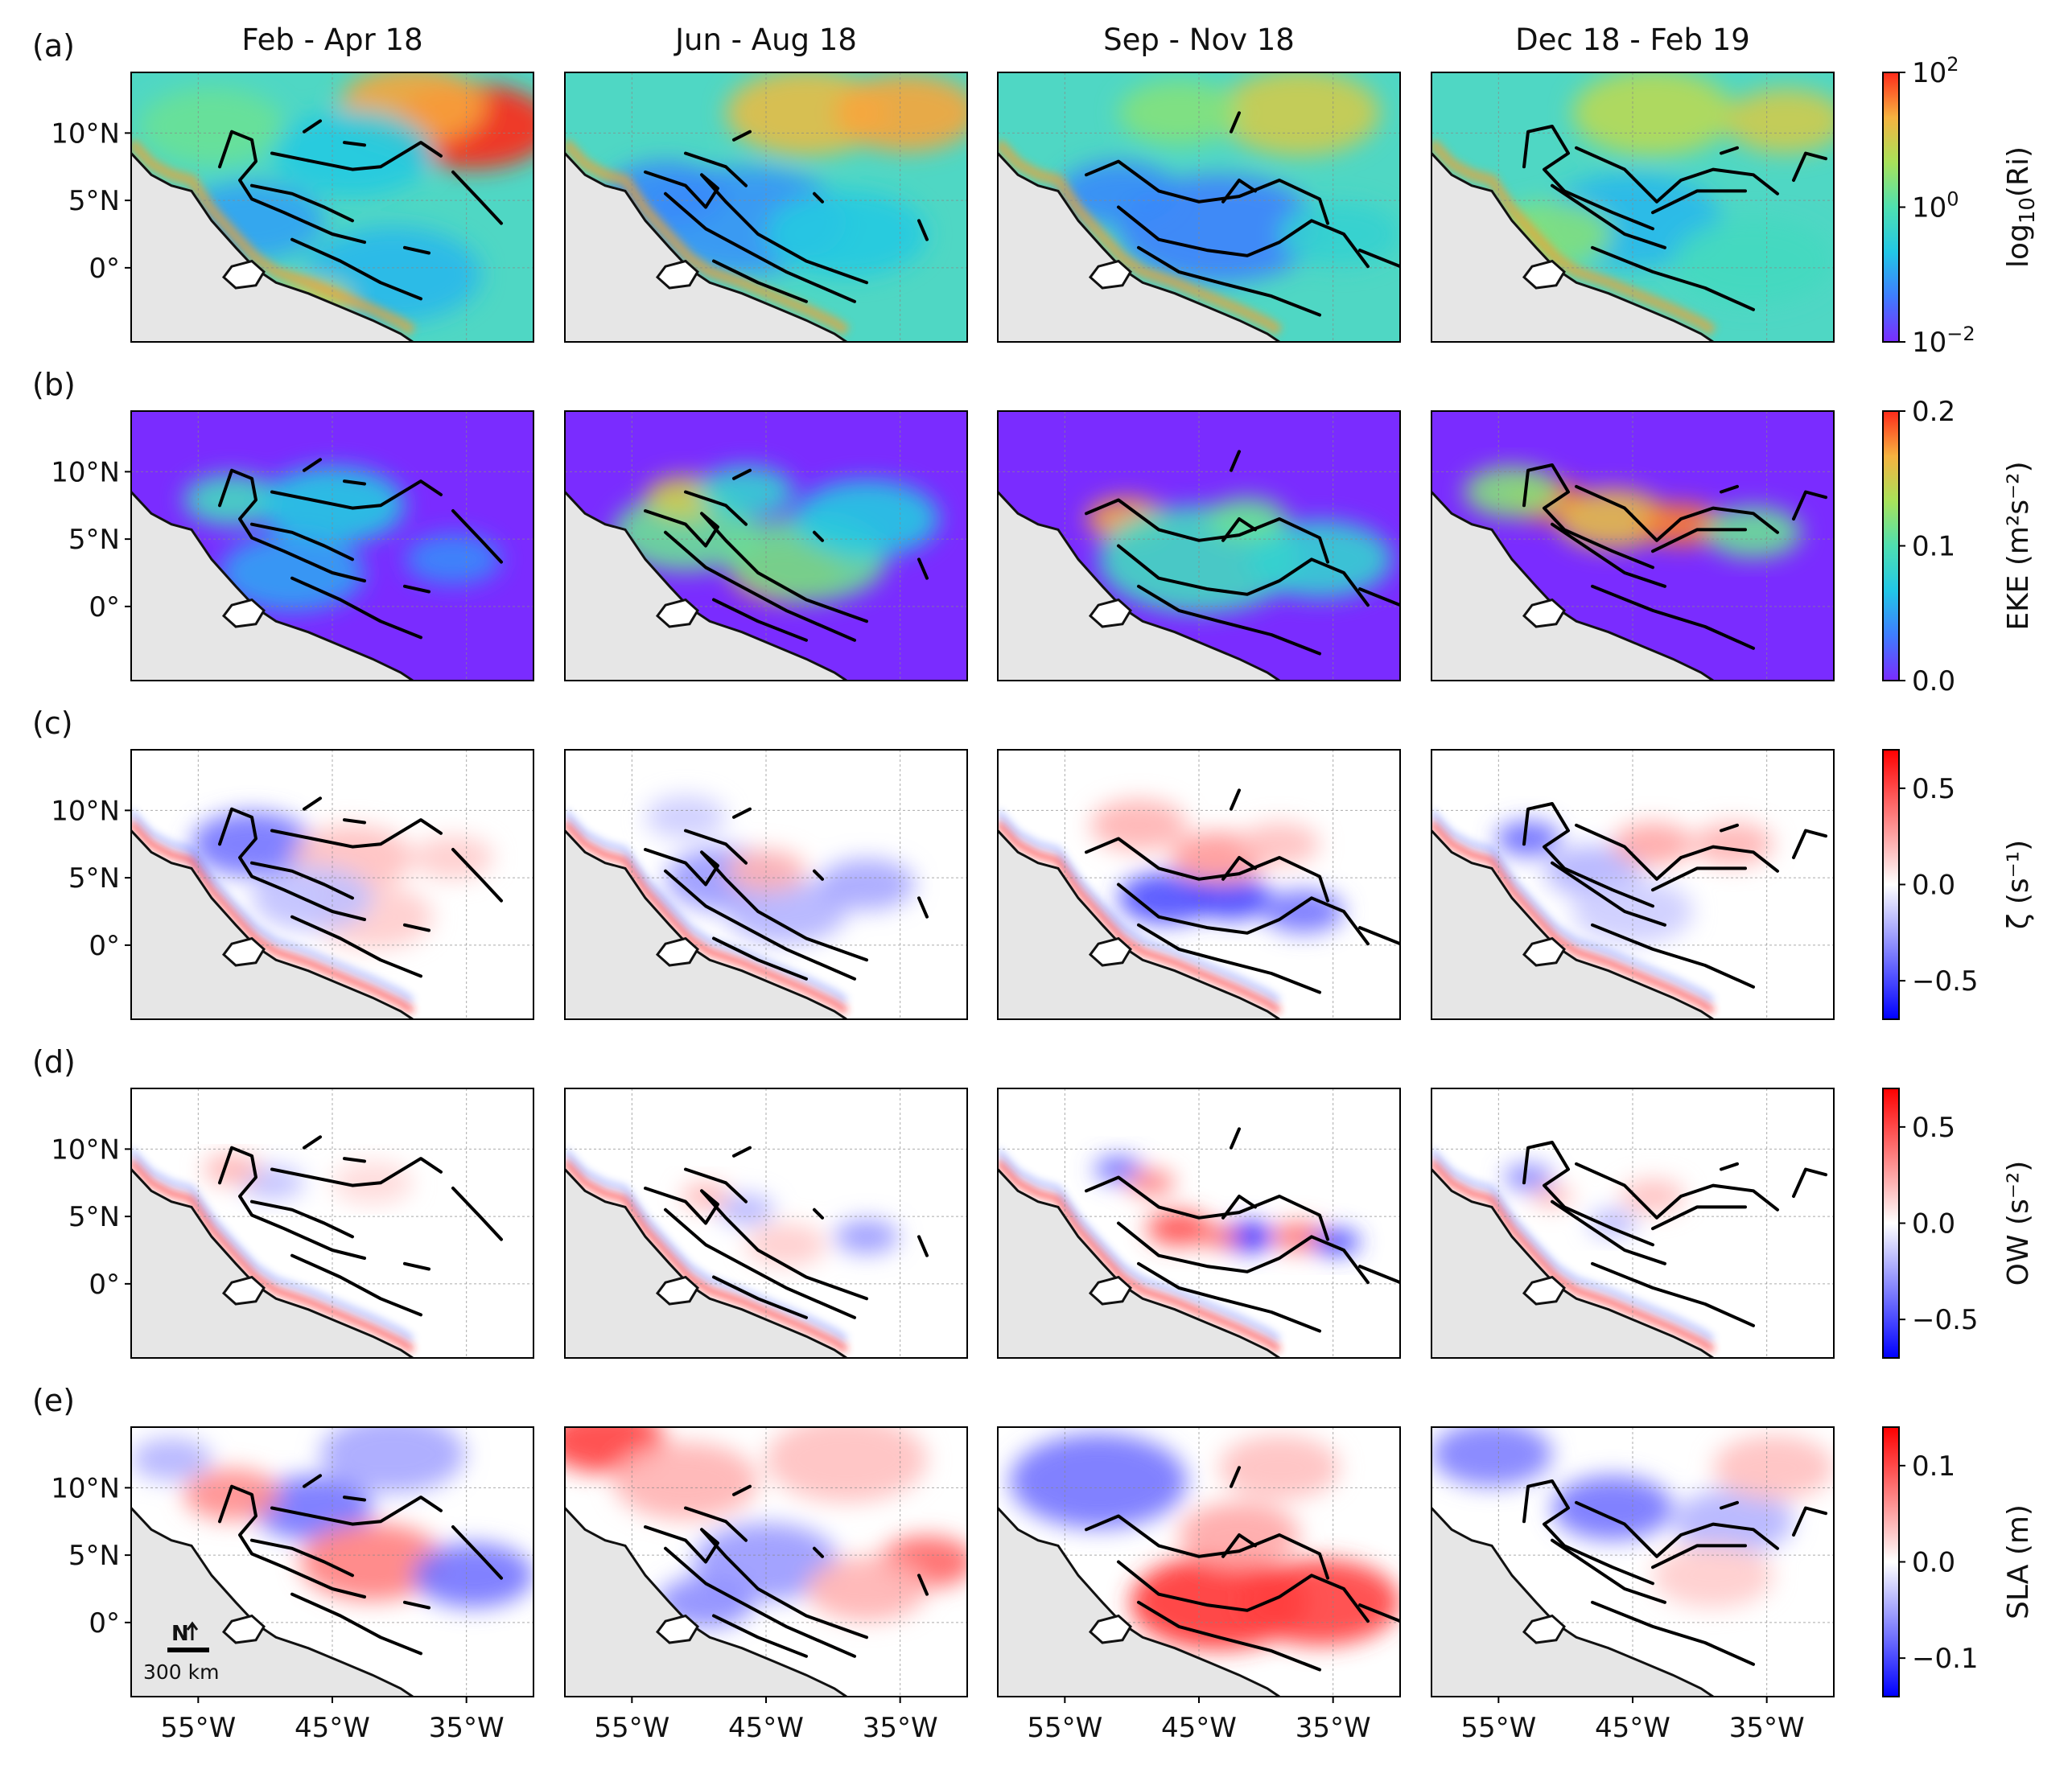  Describe the element at coordinates (292, 1562) in the screenshot. I see `map-panel: 10°N 5°N 0° N 300 km` at that location.